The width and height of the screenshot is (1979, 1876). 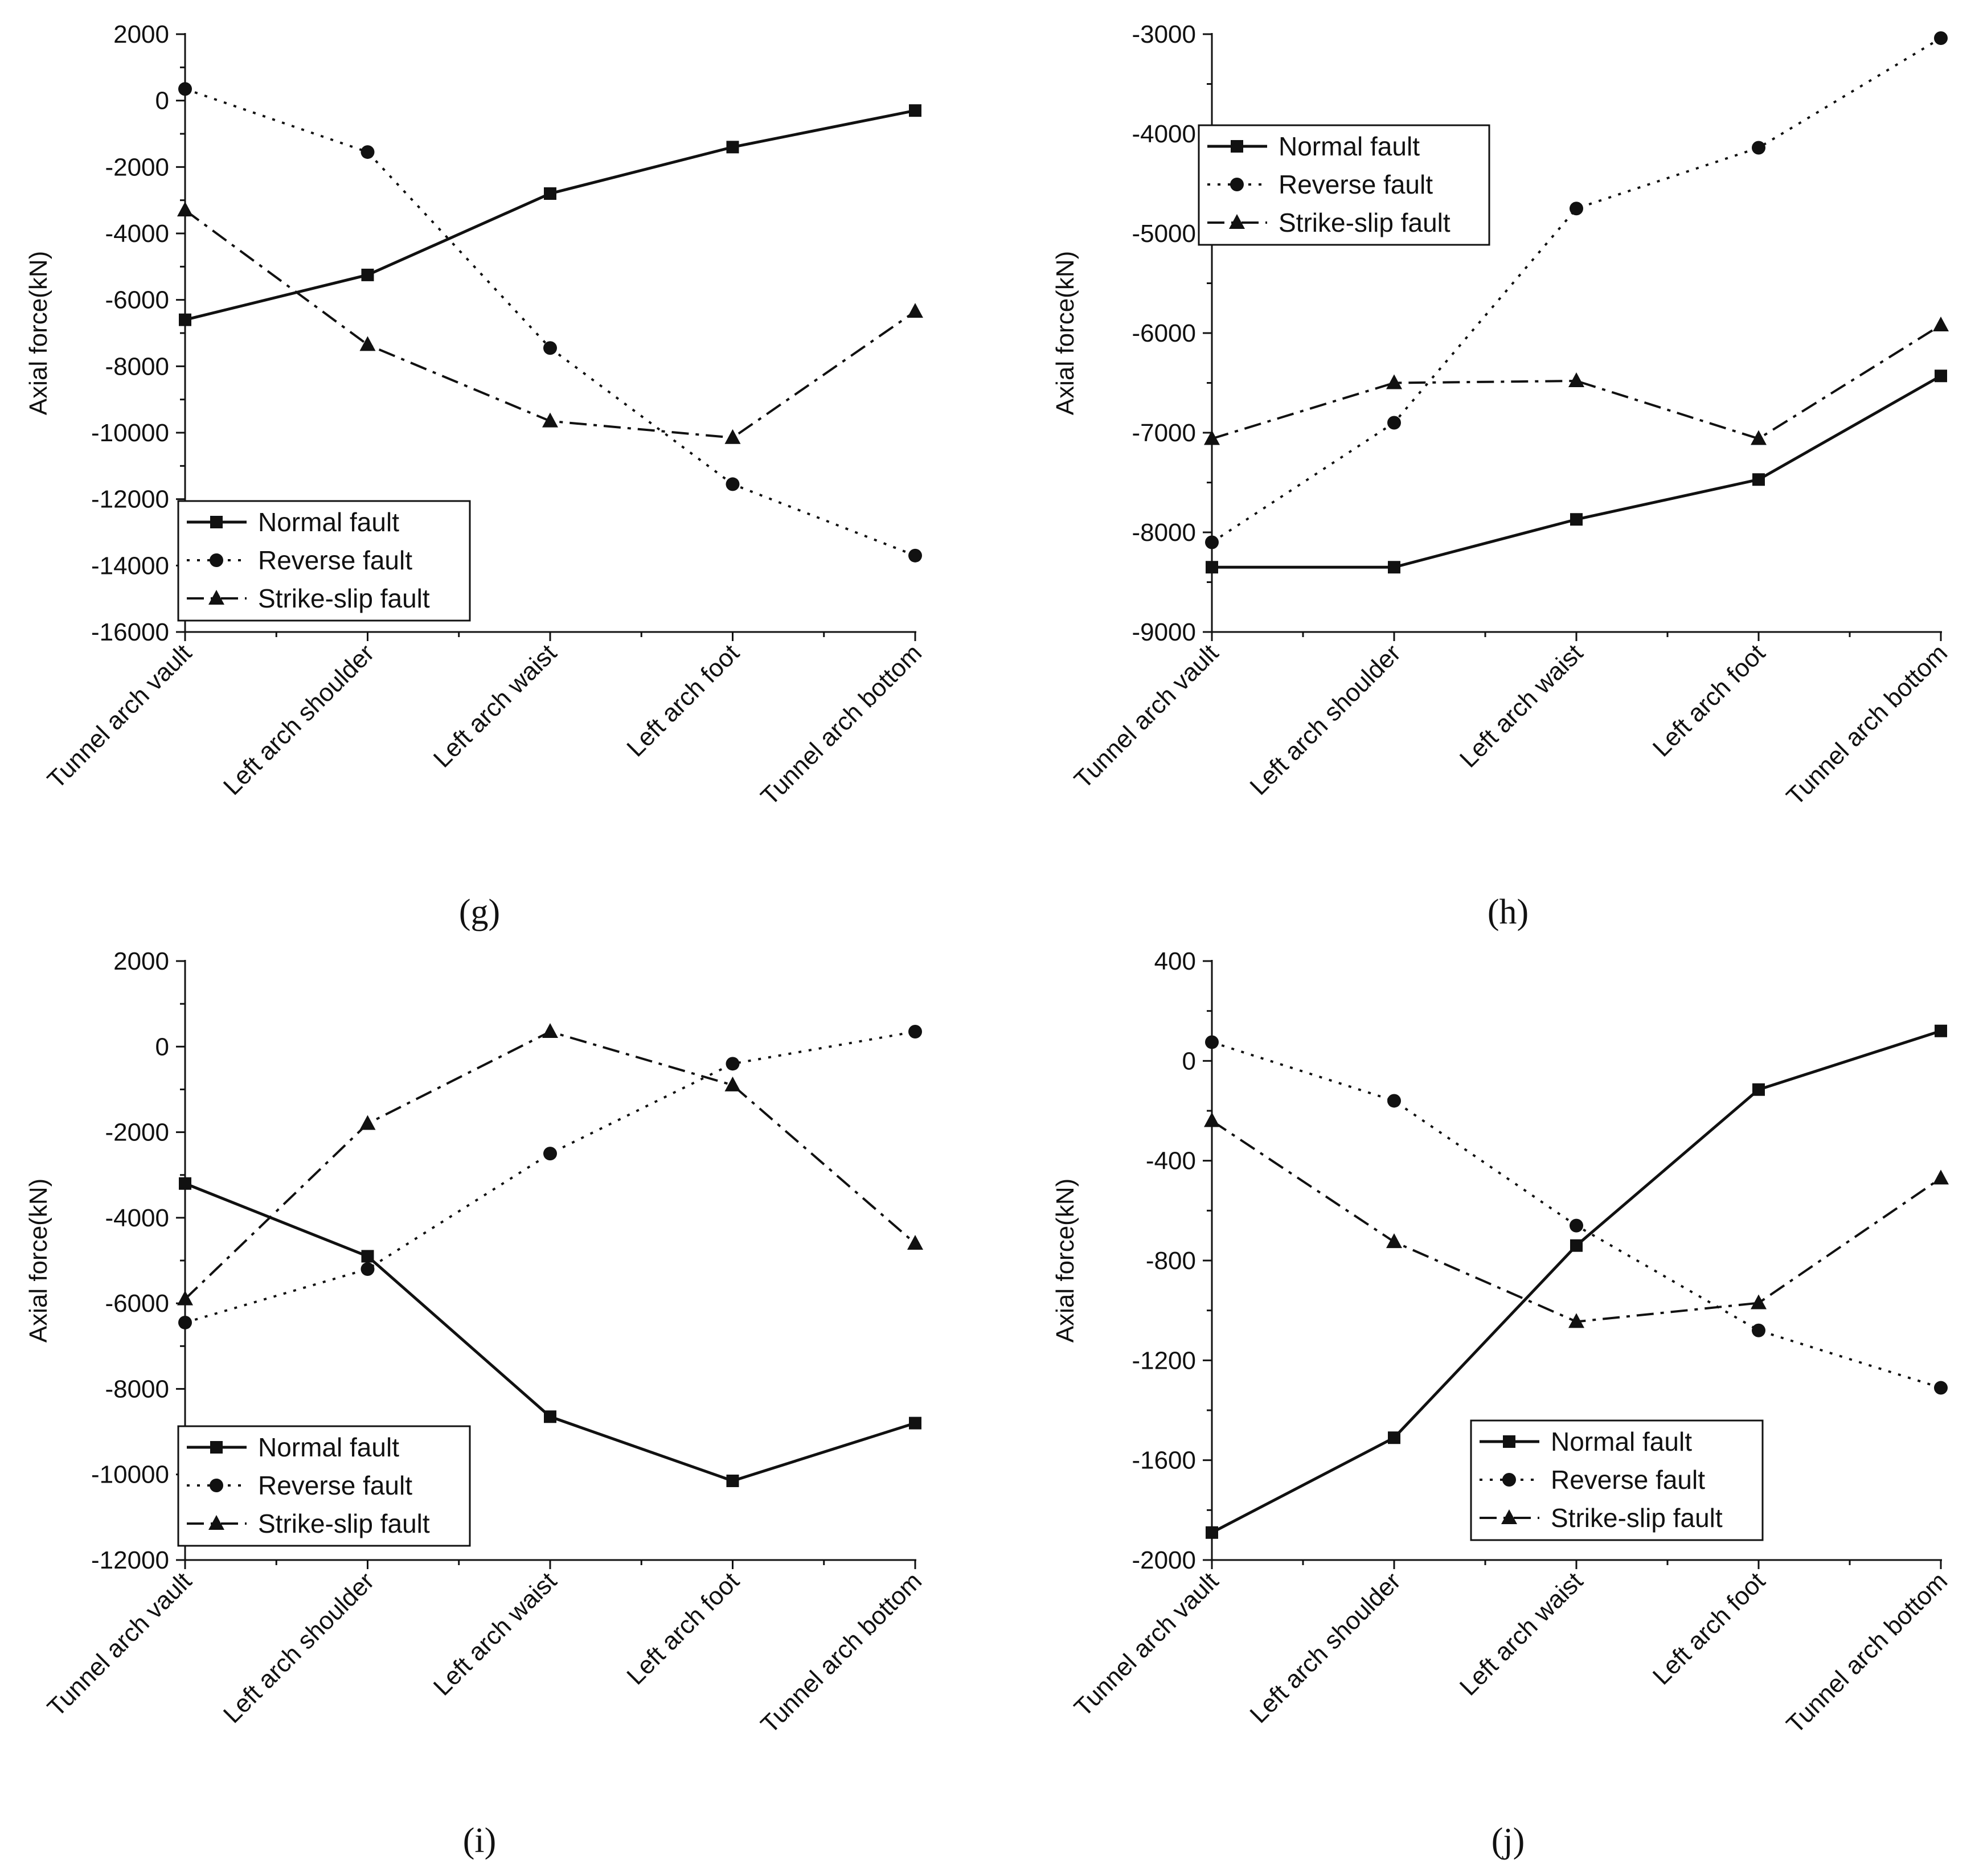 What do you see at coordinates (130, 1560) in the screenshot?
I see `y-tick-label: -12000` at bounding box center [130, 1560].